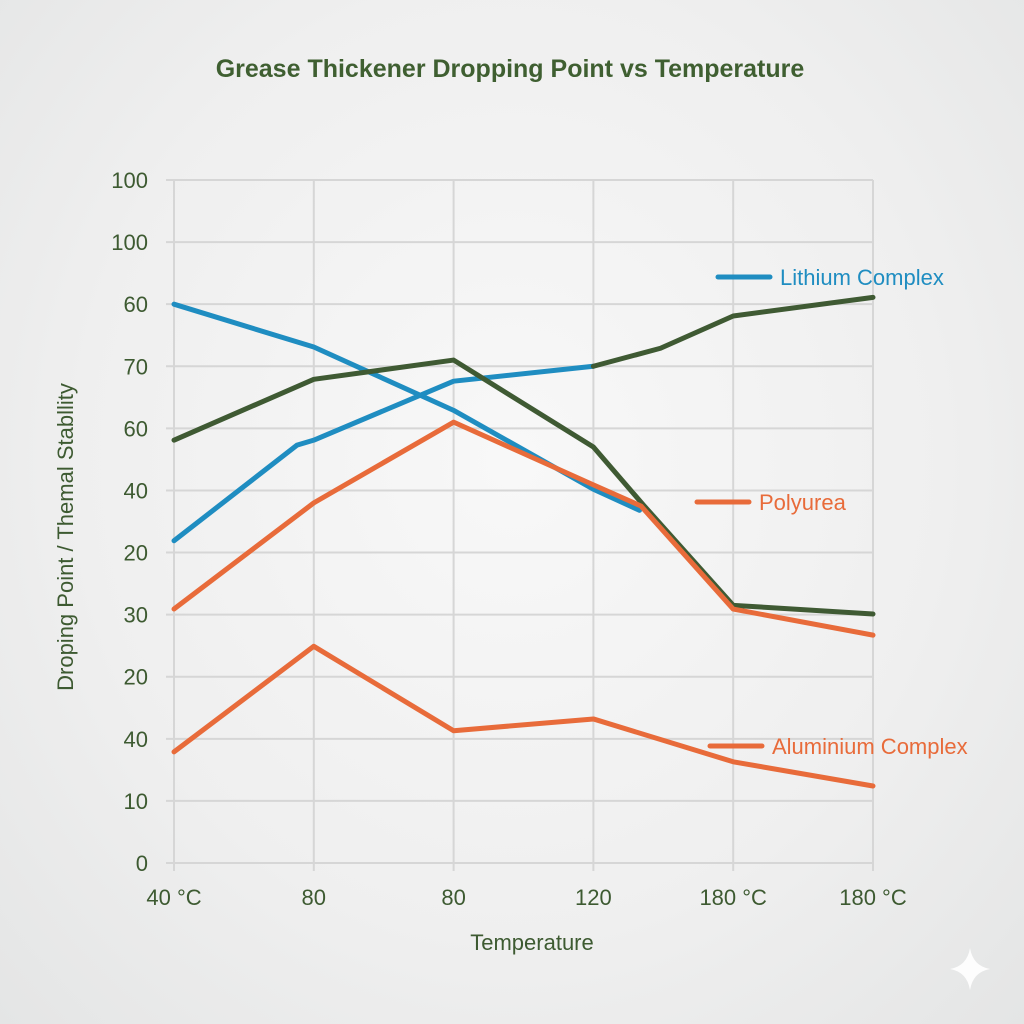 The image size is (1024, 1024). I want to click on y-axis-label: Droping Point / Themal Stabllity, so click(65, 537).